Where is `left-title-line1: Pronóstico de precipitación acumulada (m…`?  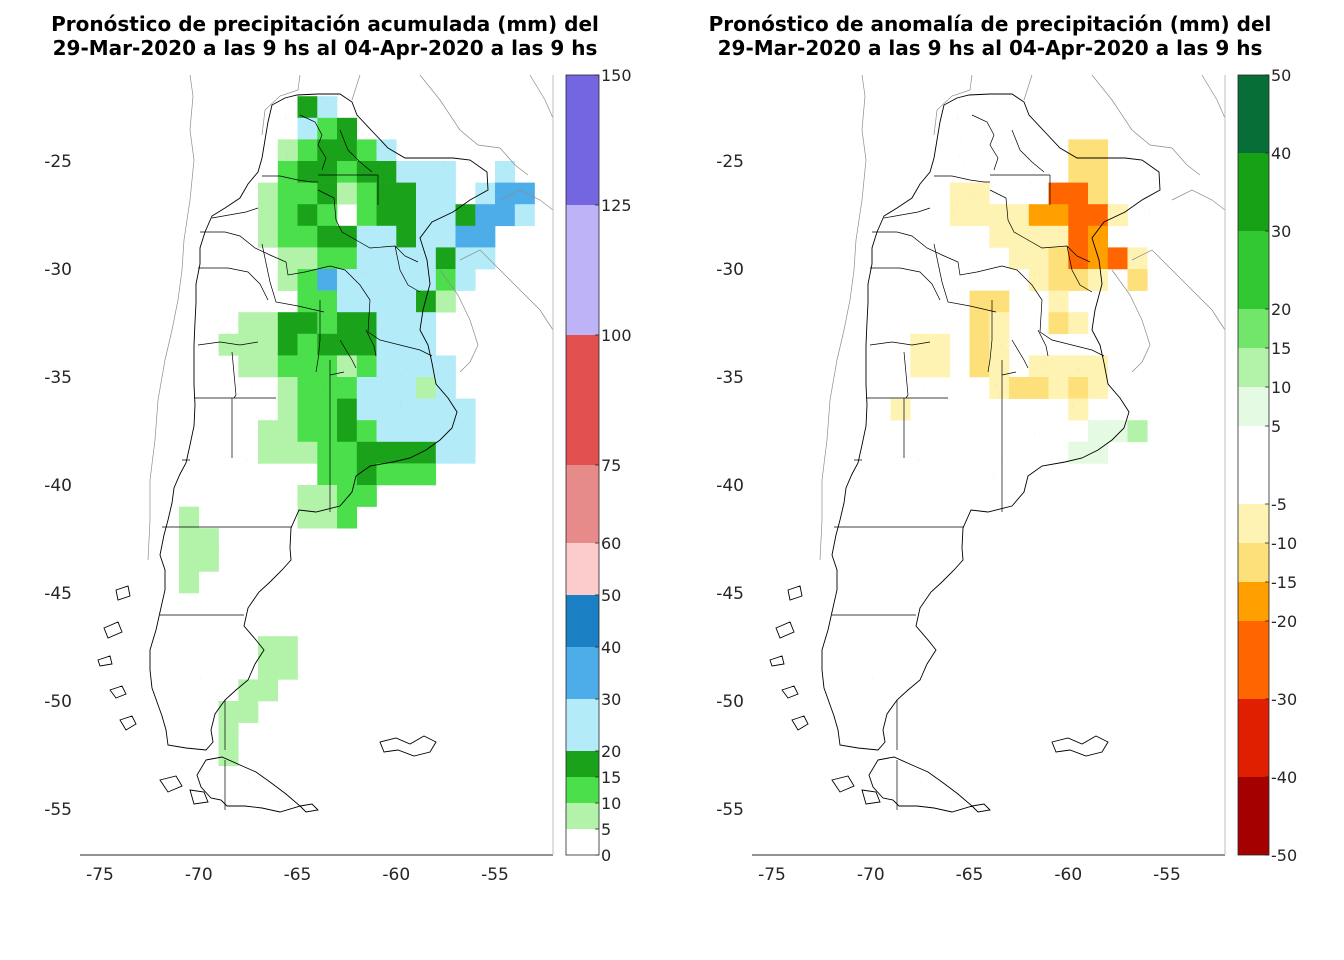
left-title-line1: Pronóstico de precipitación acumulada (m… is located at coordinates (325, 24).